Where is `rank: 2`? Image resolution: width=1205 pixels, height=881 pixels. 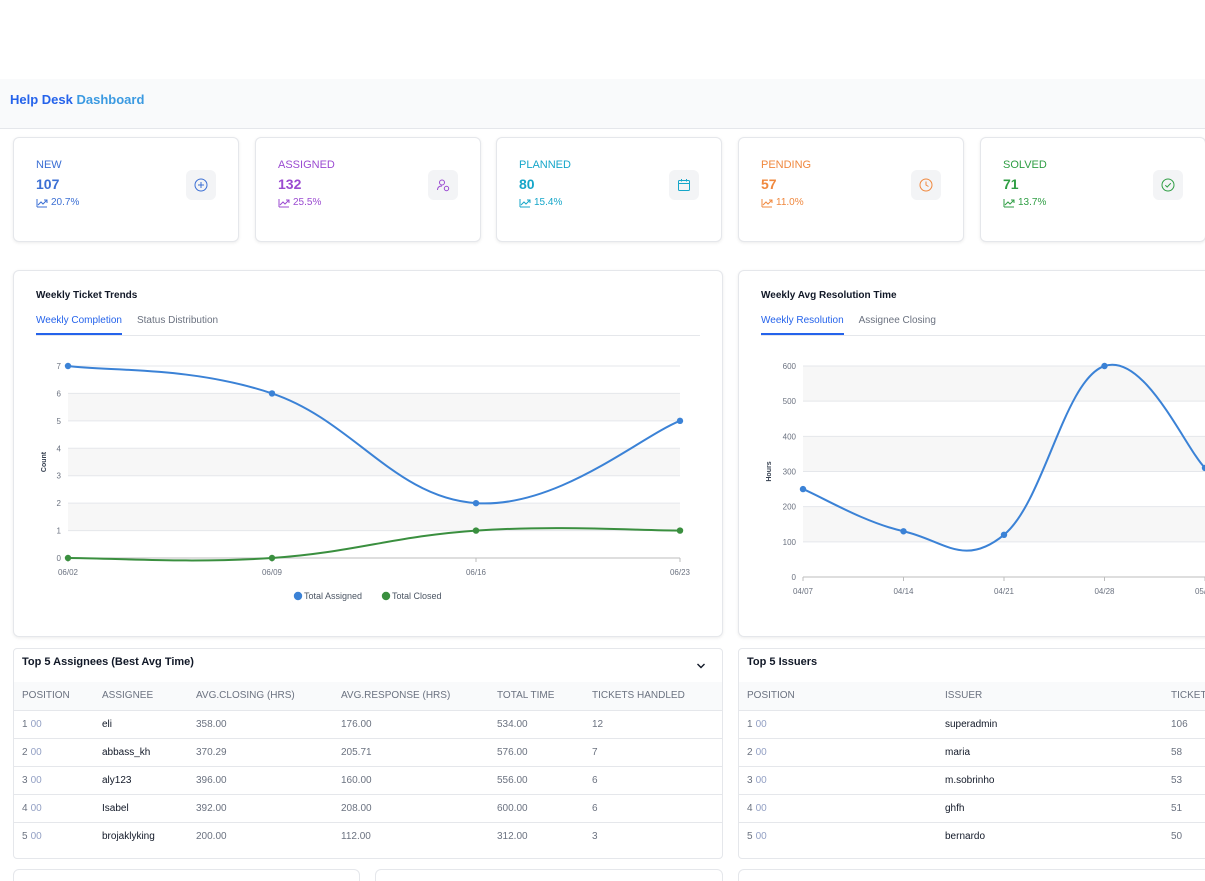
rank: 2 is located at coordinates (750, 752).